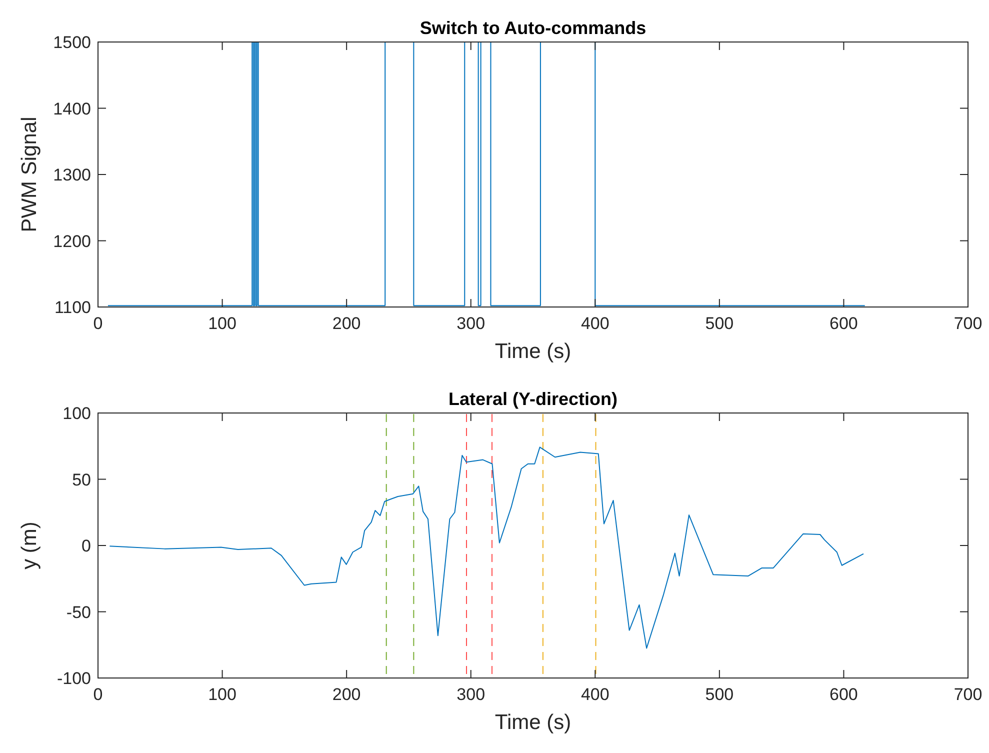  Describe the element at coordinates (72, 175) in the screenshot. I see `y-tick-label: 1300` at that location.